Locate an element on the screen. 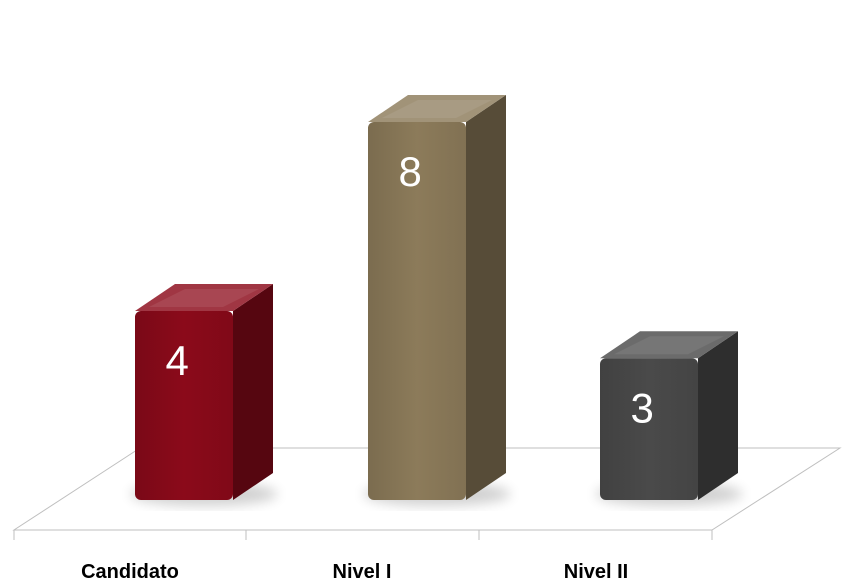  bar-nivel-ii: 3 is located at coordinates (669, 418).